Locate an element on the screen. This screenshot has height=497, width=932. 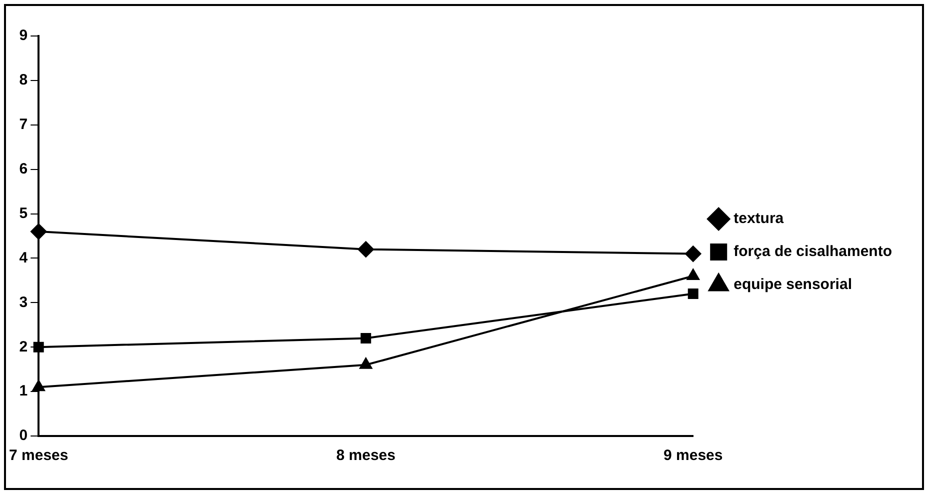
legend-label: textura is located at coordinates (759, 219).